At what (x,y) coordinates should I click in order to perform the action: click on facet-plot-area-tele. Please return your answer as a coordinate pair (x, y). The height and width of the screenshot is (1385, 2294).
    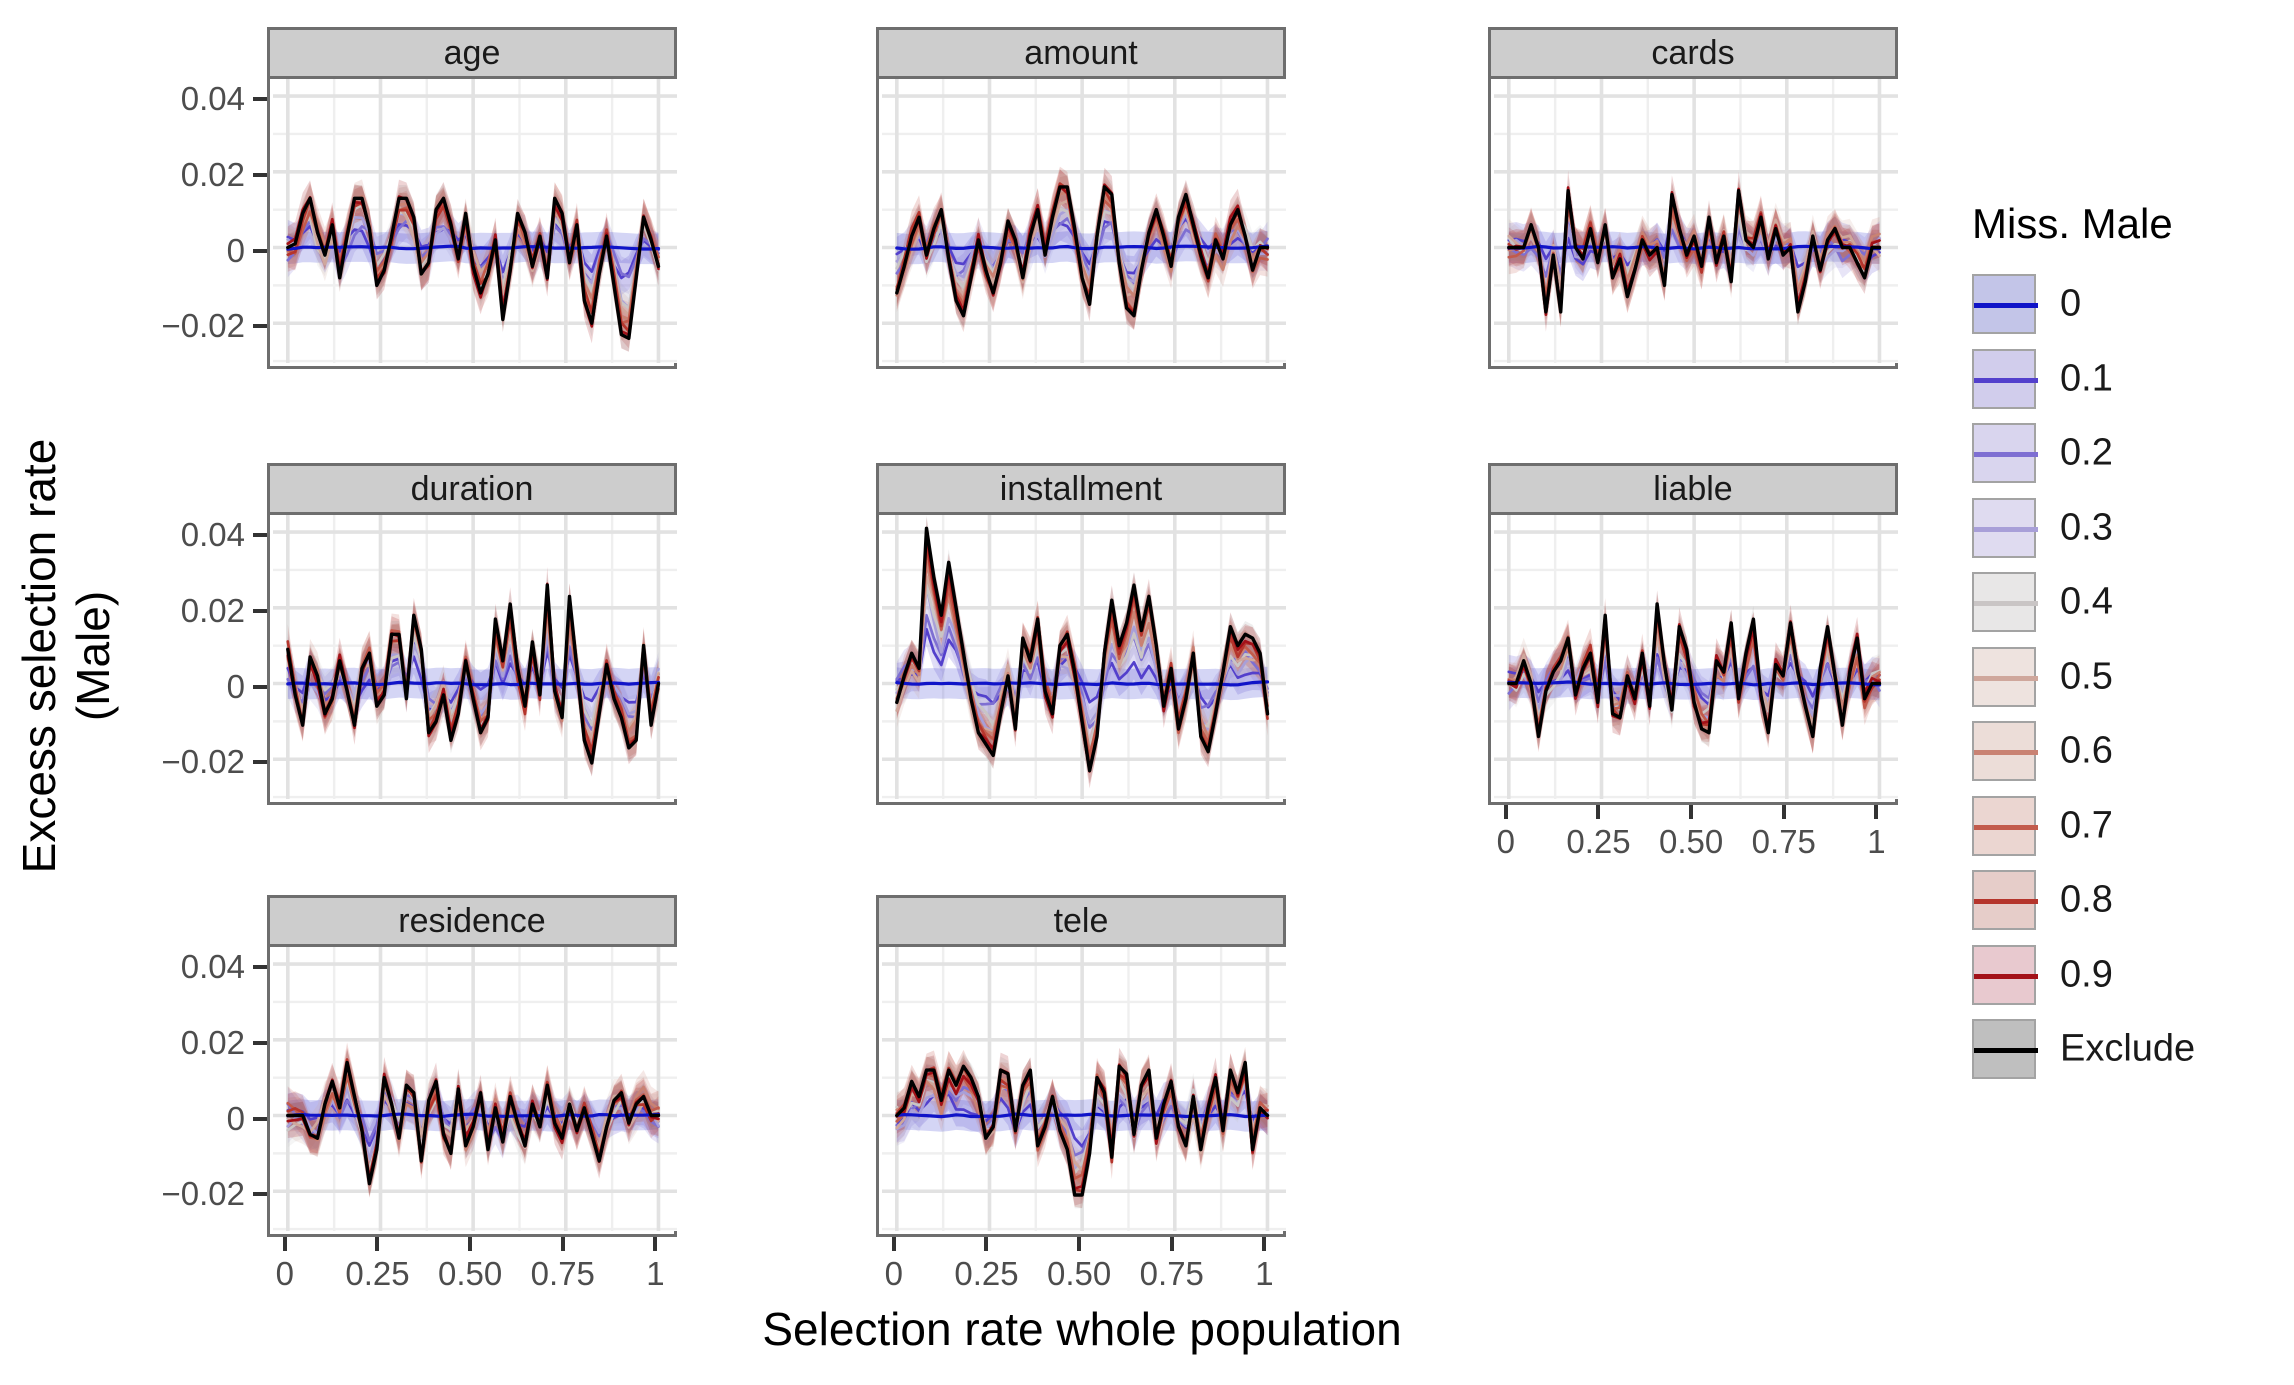
    Looking at the image, I should click on (1081, 1092).